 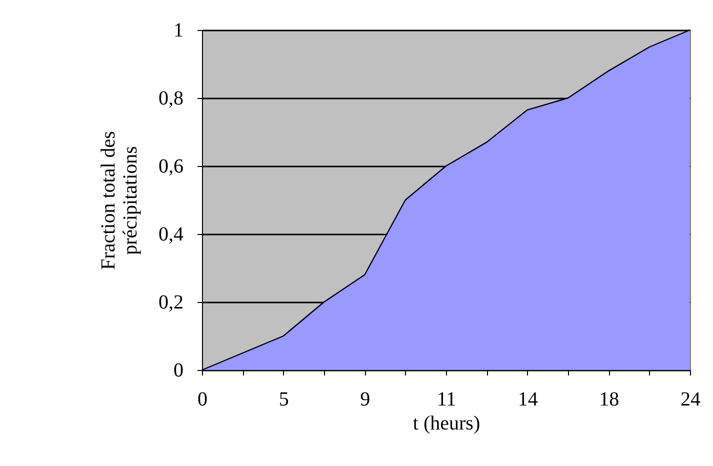 I want to click on x-tick-label: 9, so click(x=365, y=399).